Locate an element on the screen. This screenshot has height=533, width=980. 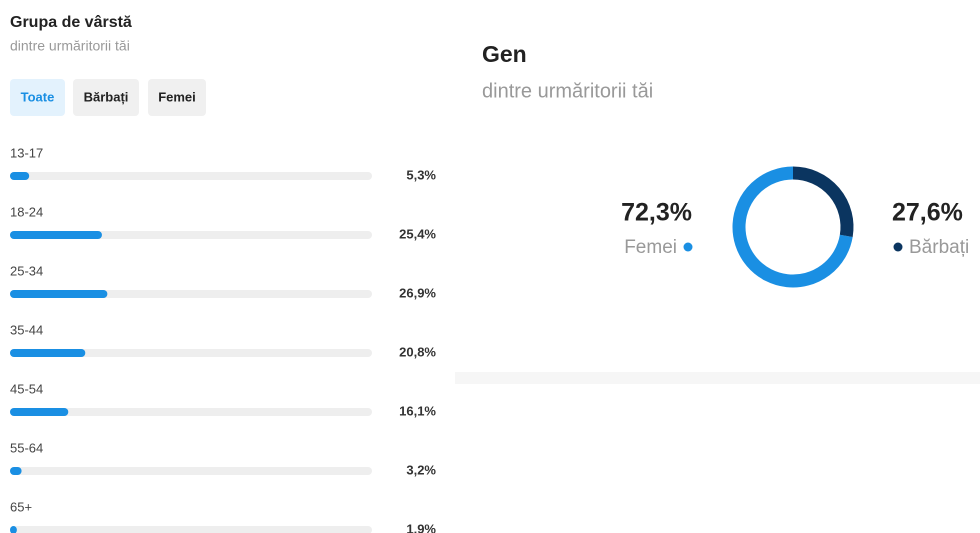
value-label: 27,6% is located at coordinates (927, 213).